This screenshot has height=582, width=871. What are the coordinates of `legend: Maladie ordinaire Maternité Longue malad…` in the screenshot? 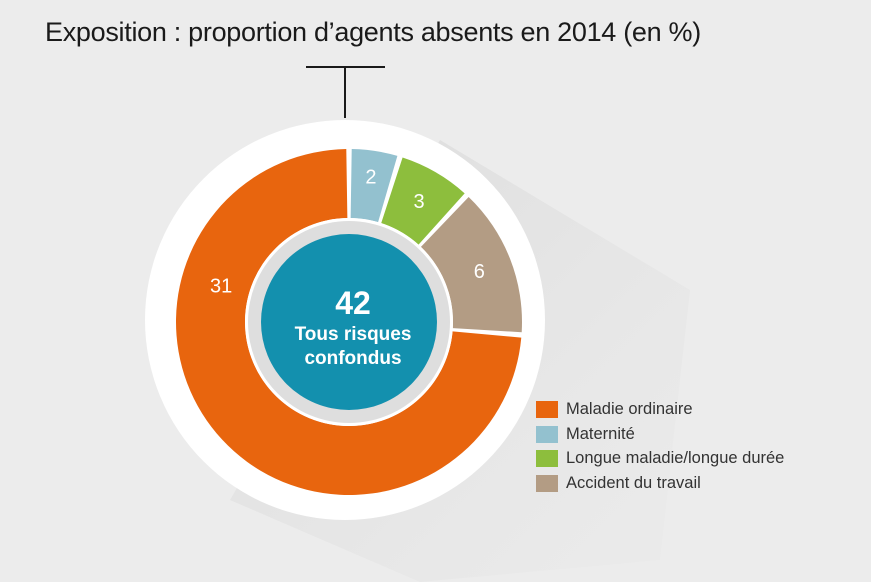 It's located at (660, 446).